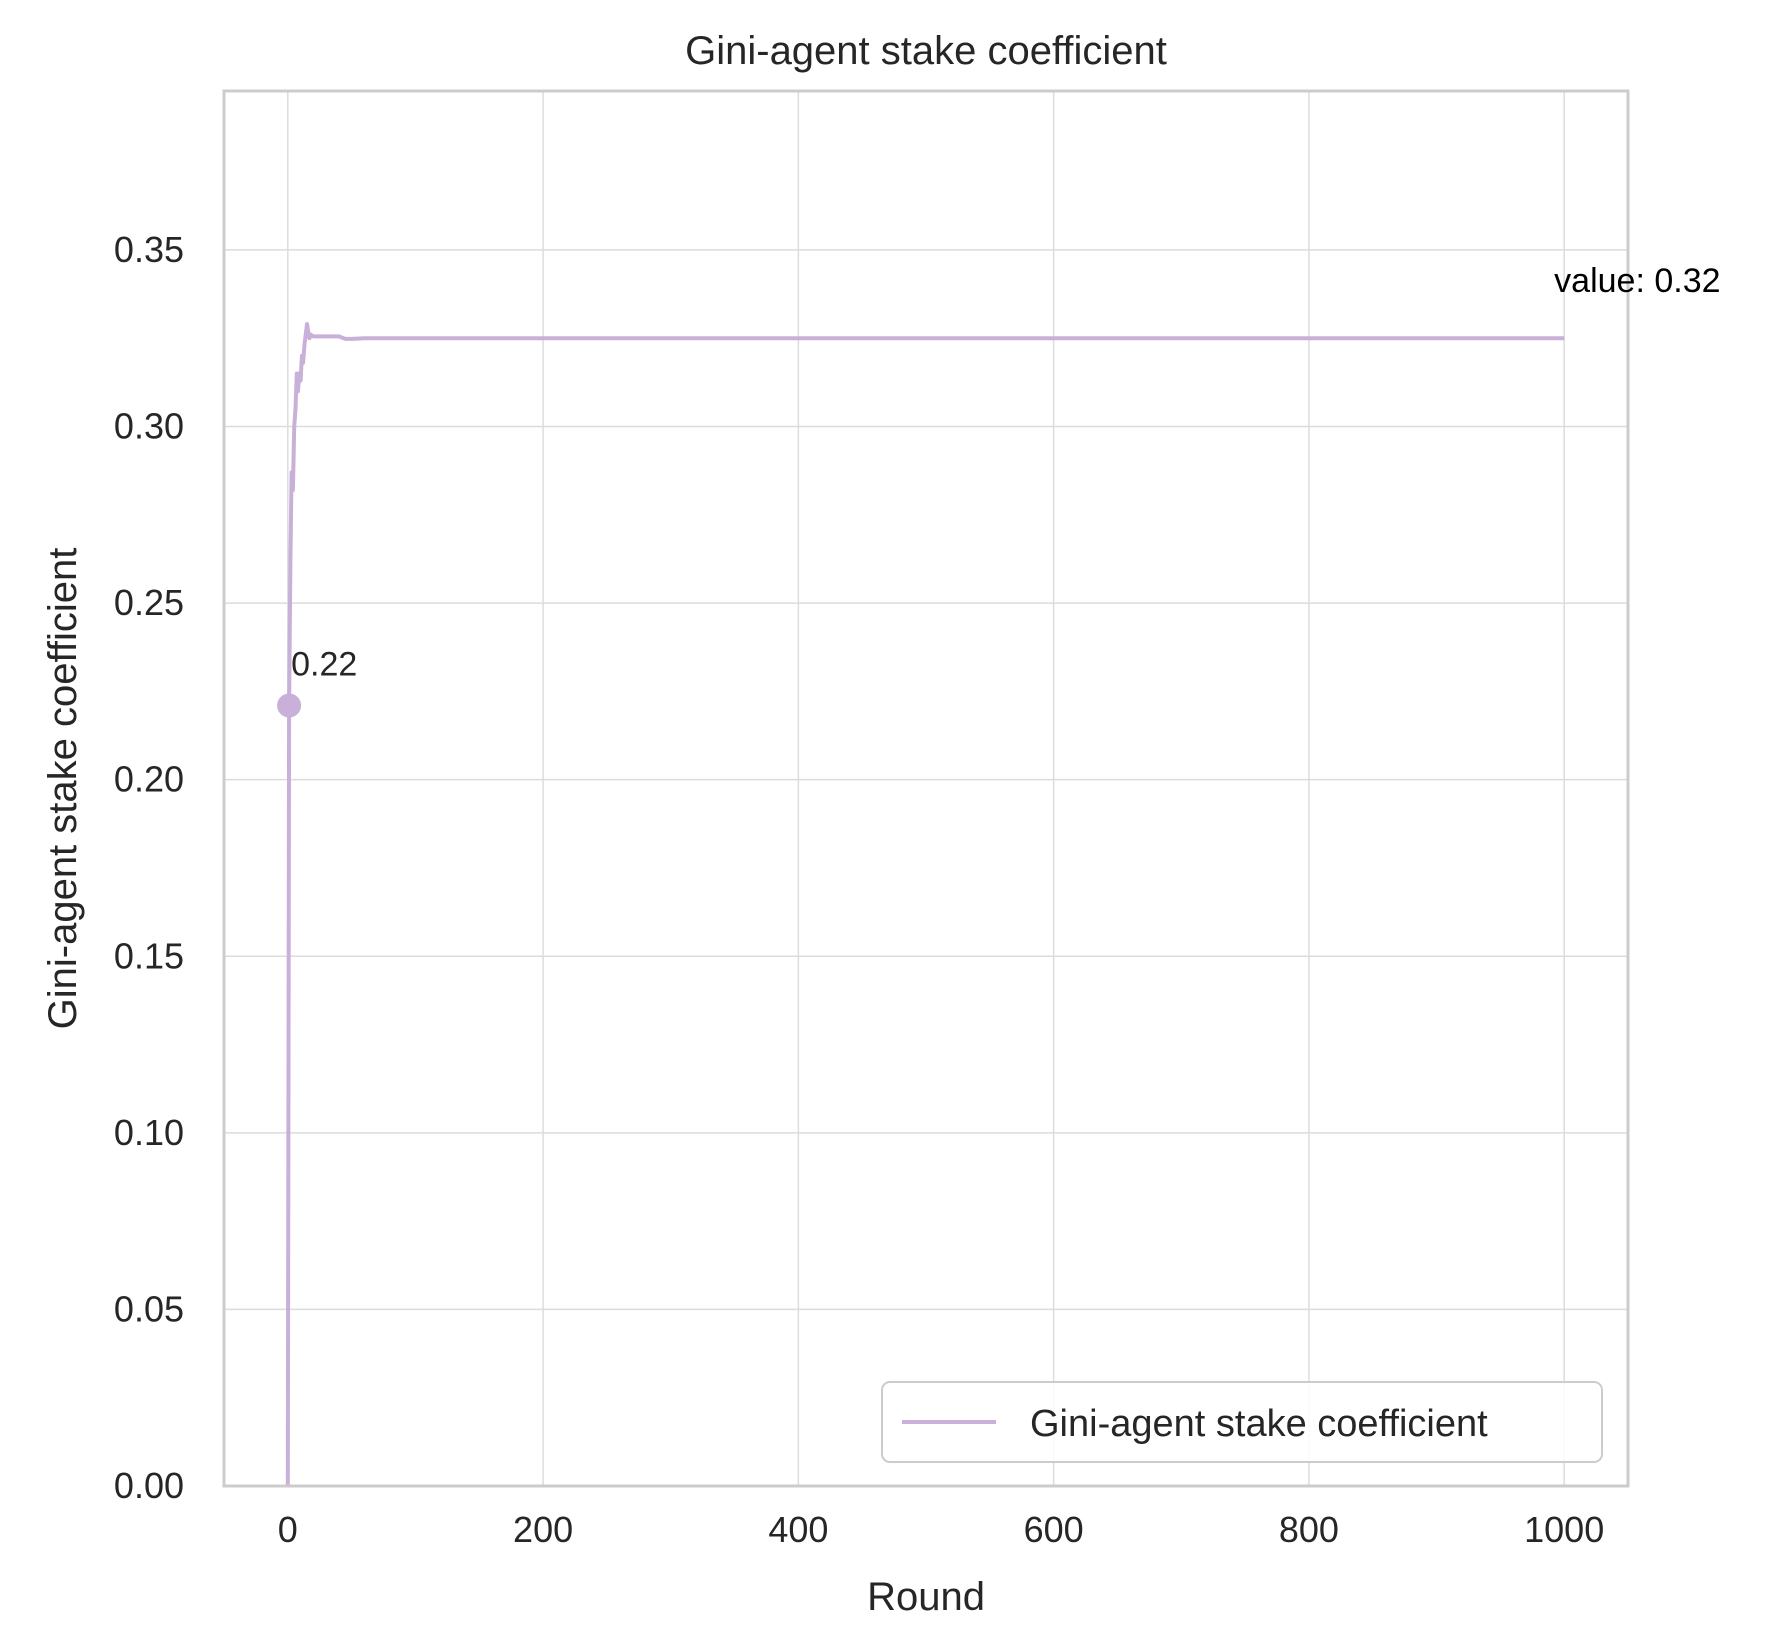 This screenshot has height=1652, width=1777. I want to click on legend: Gini-agent stake coefficient, so click(1242, 1422).